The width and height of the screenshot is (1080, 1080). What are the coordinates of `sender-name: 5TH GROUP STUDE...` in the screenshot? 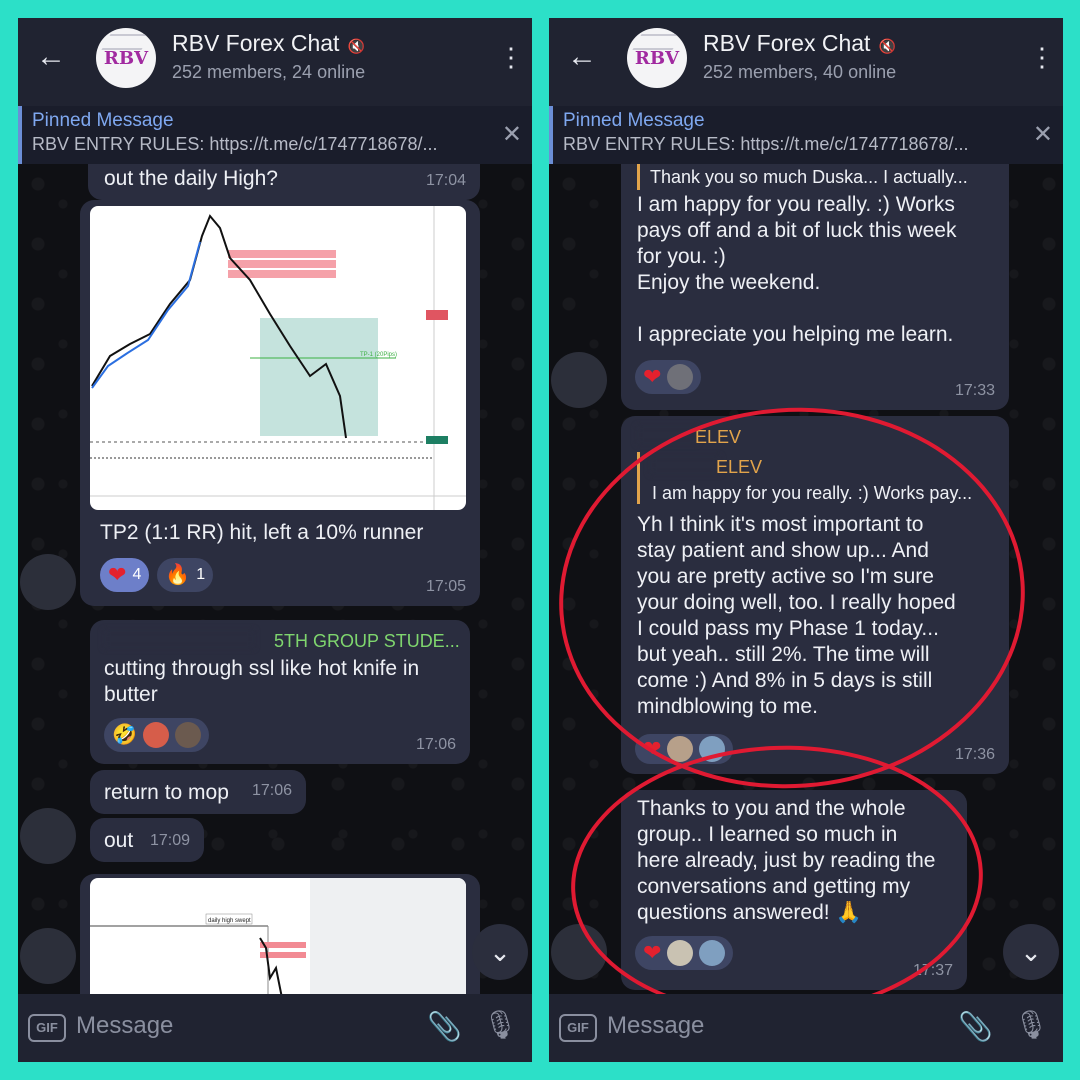 It's located at (367, 641).